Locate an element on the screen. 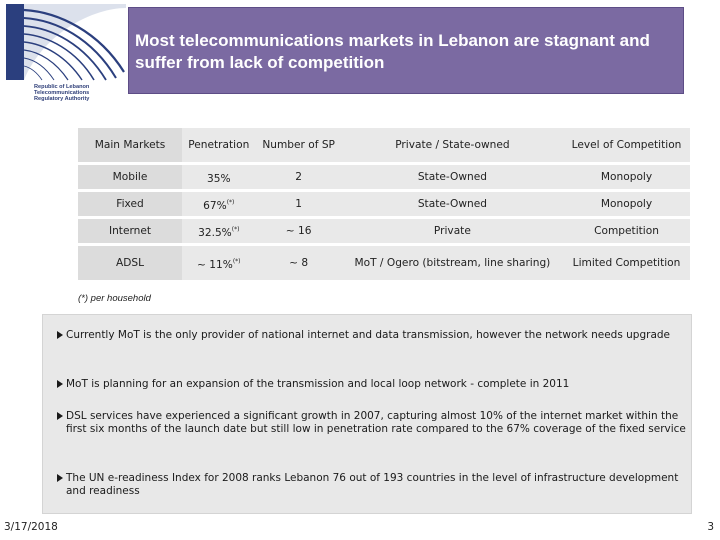 Image resolution: width=720 pixels, height=540 pixels. penetration-cell: 35% is located at coordinates (219, 177).